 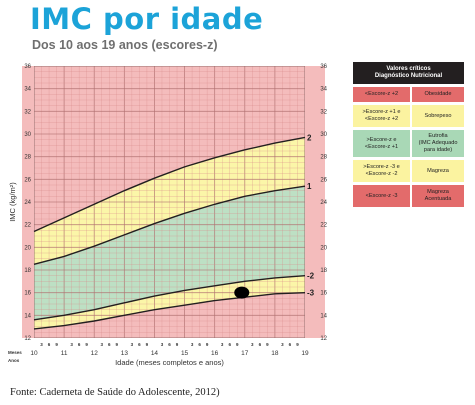 I want to click on data-point-marker, so click(x=242, y=292).